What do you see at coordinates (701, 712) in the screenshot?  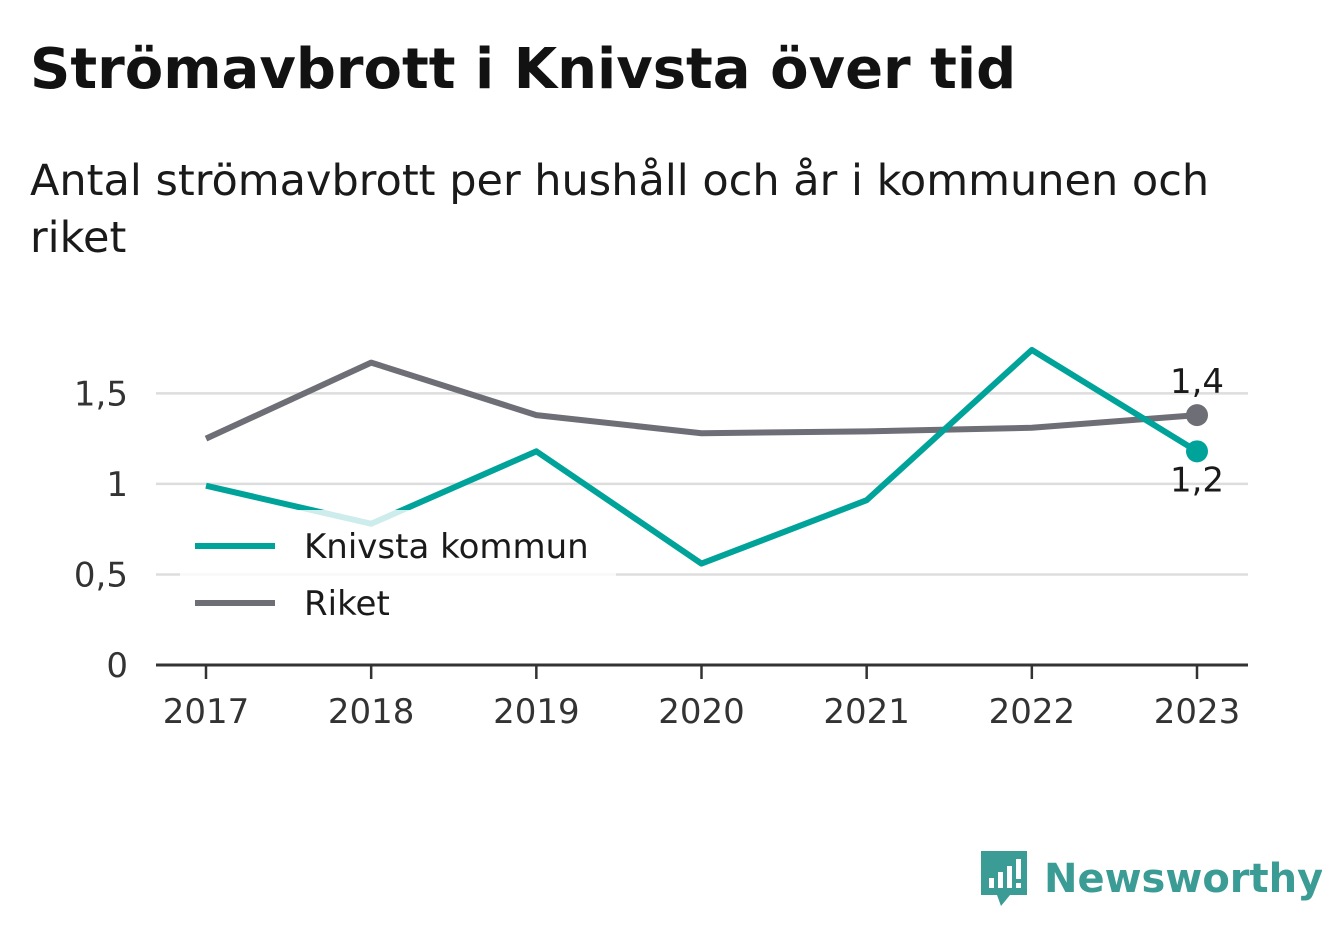 I see `x-tick-label: 2020` at bounding box center [701, 712].